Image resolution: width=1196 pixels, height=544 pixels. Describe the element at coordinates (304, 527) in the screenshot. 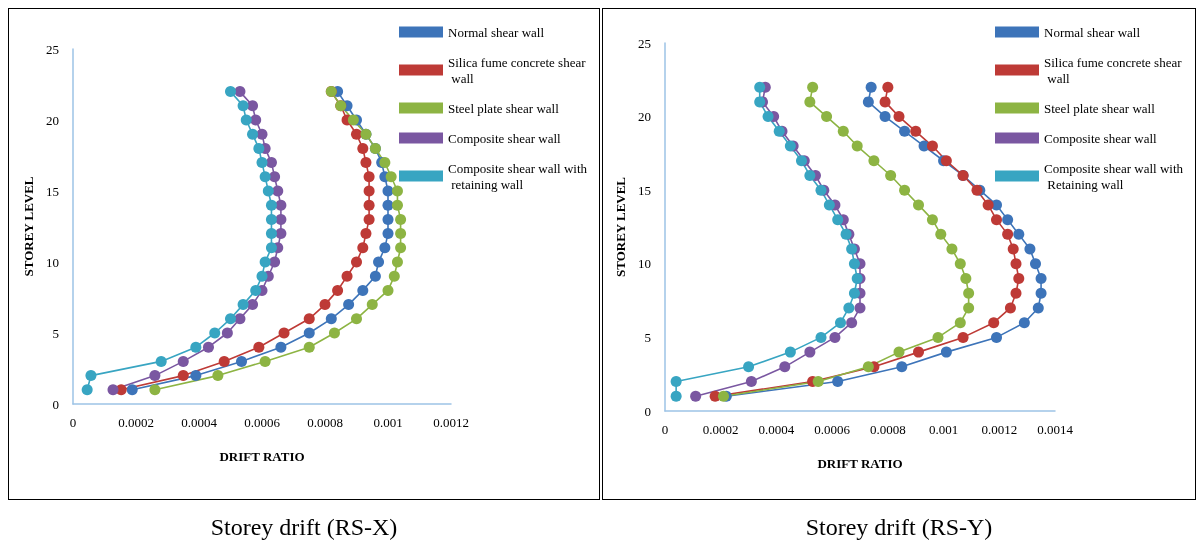

I see `text: Storey drift (RS-X)` at that location.